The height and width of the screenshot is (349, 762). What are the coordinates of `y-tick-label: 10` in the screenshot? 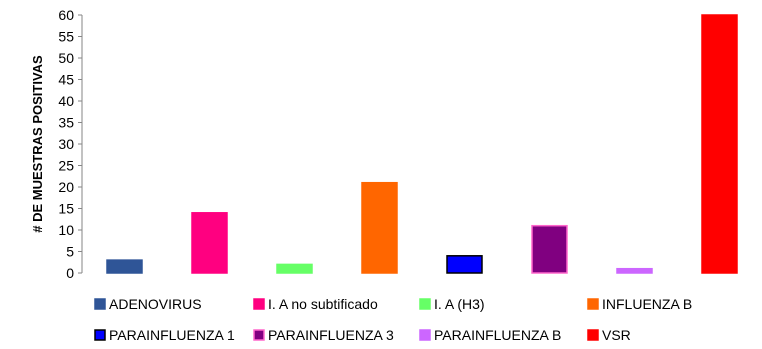 It's located at (66, 230).